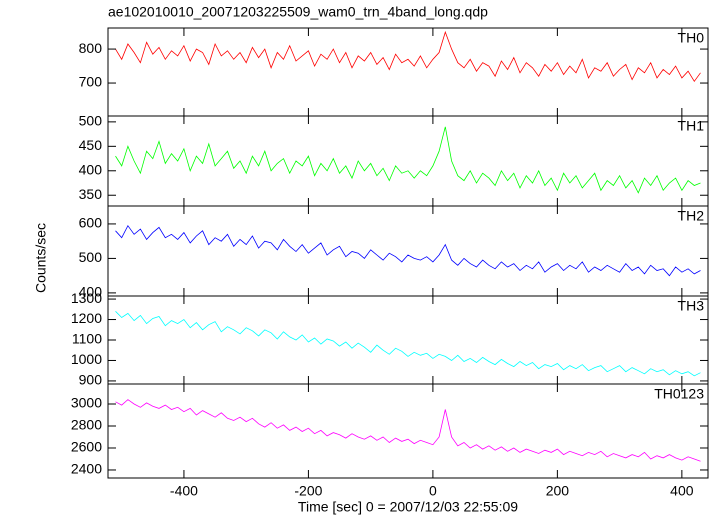  I want to click on x-tick-label: 400, so click(682, 491).